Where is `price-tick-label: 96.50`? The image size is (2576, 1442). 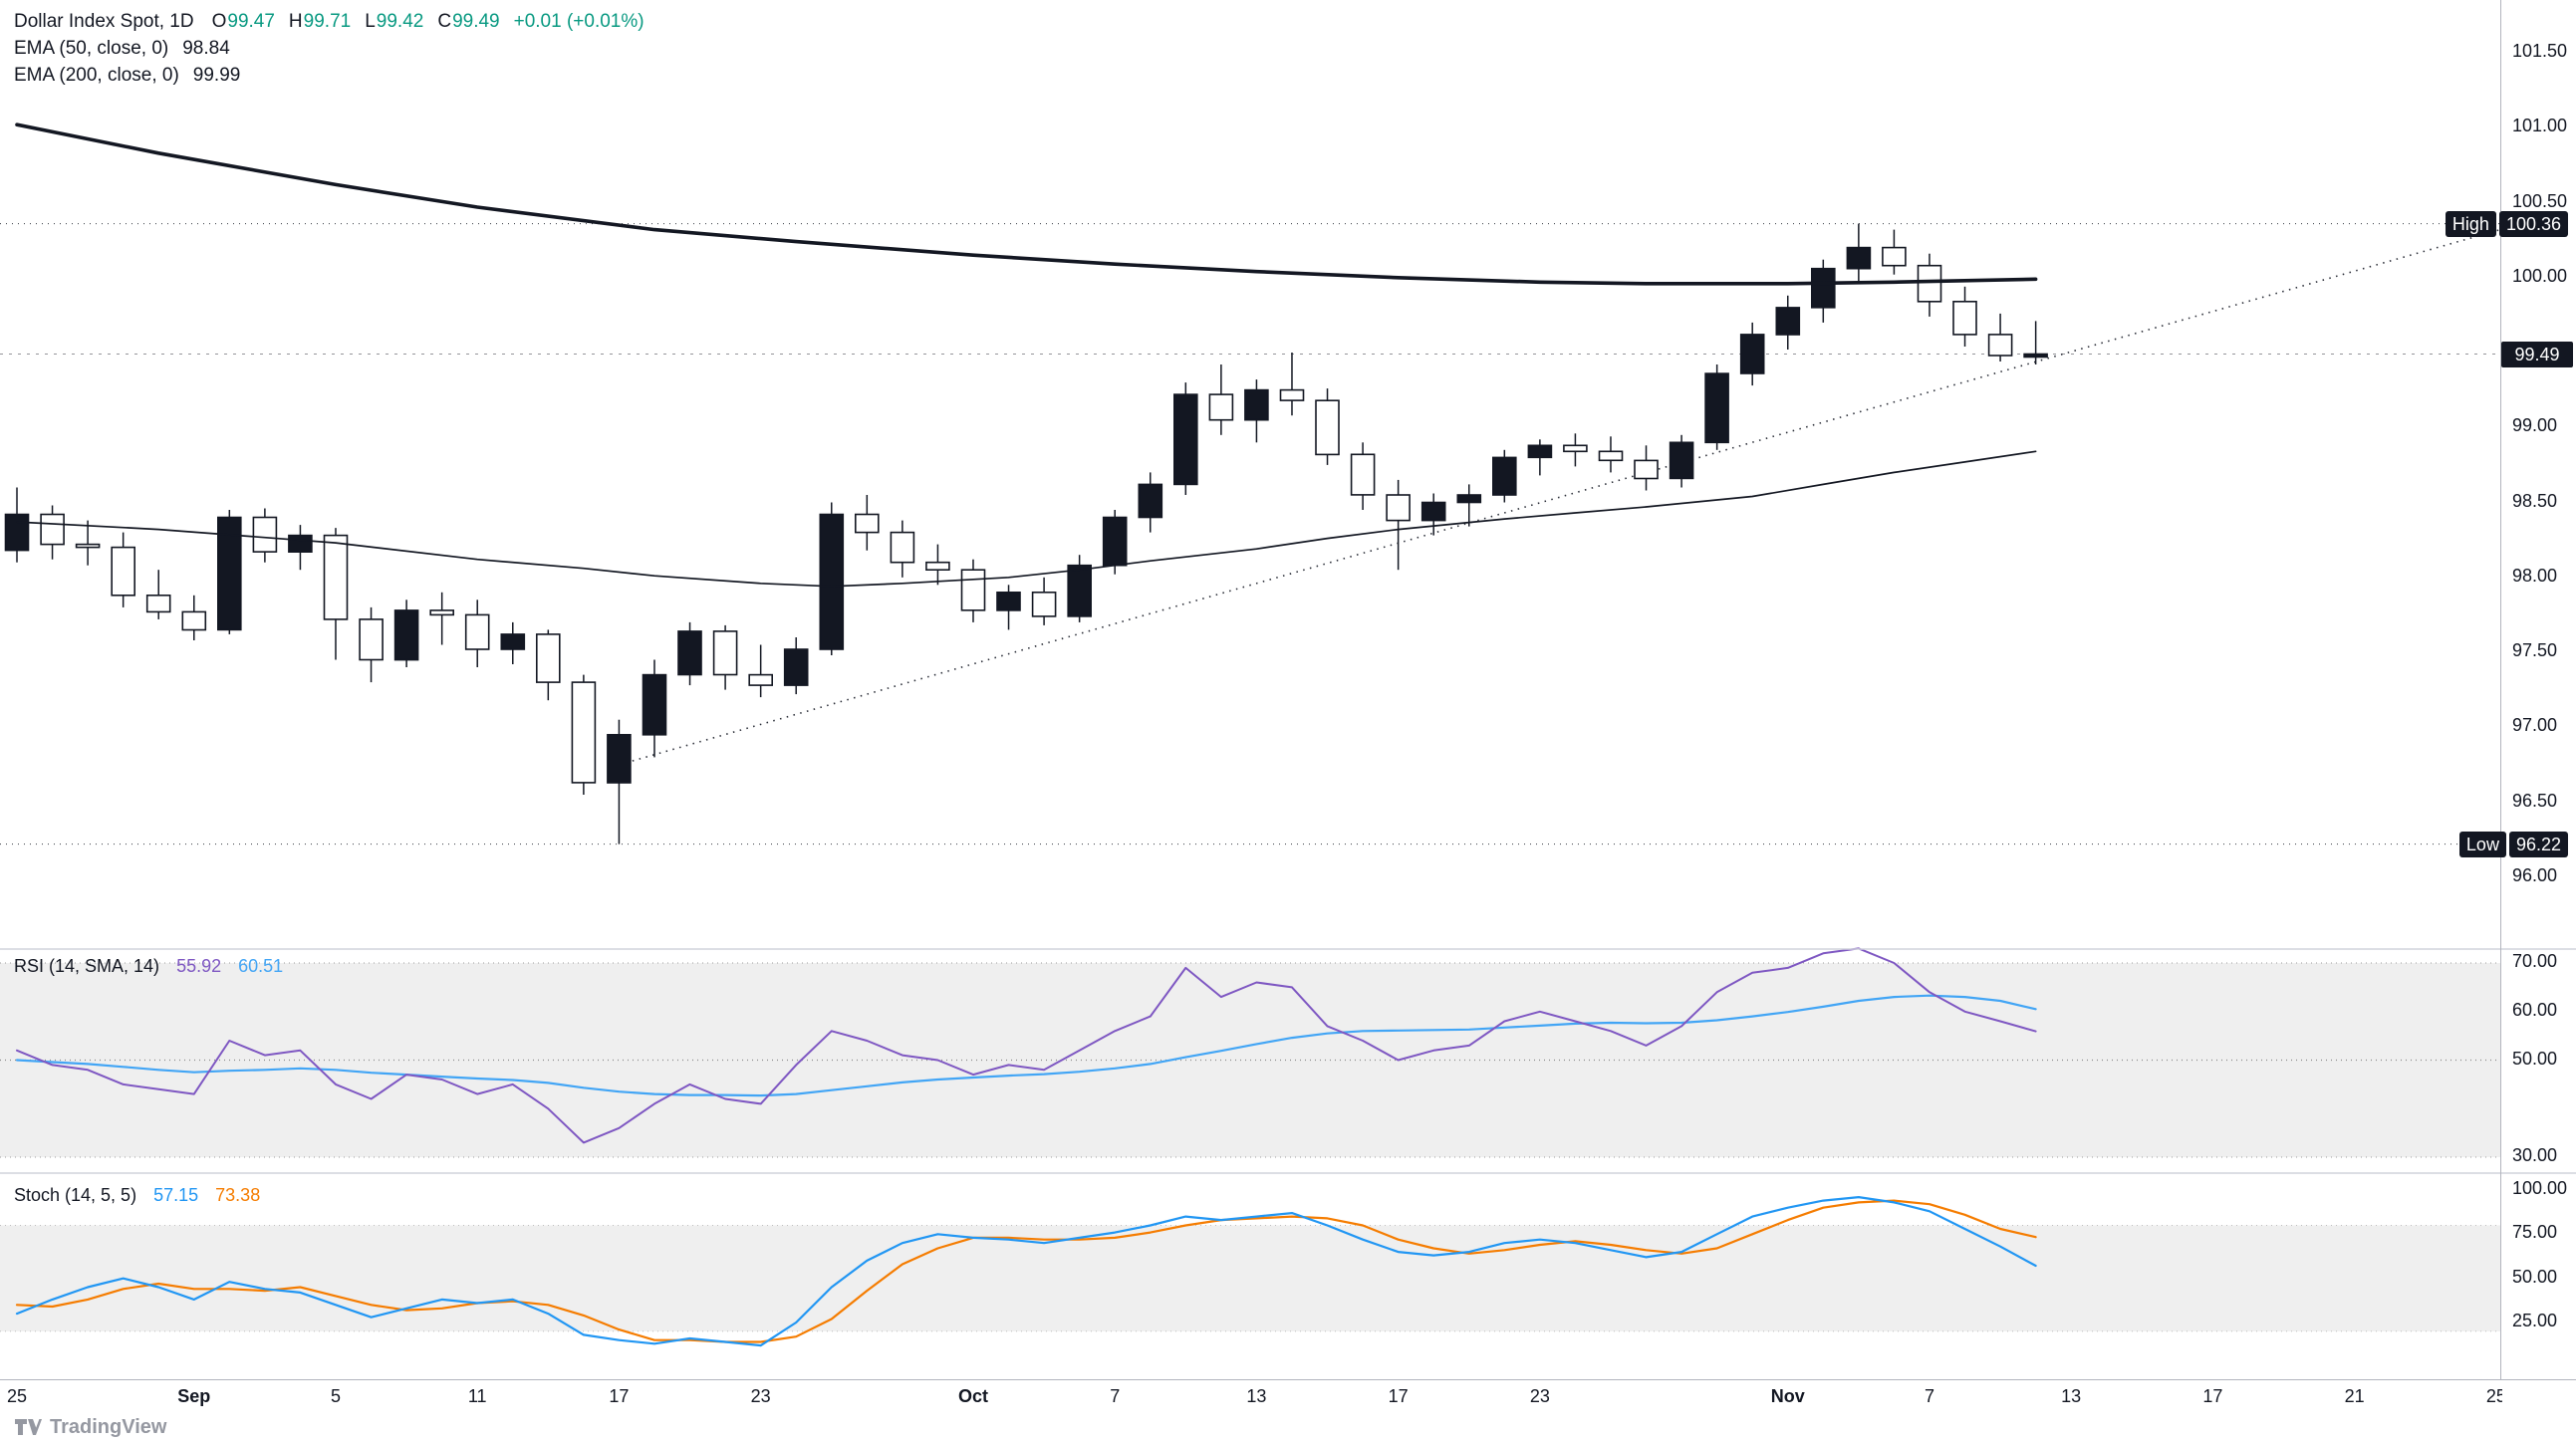 price-tick-label: 96.50 is located at coordinates (2535, 800).